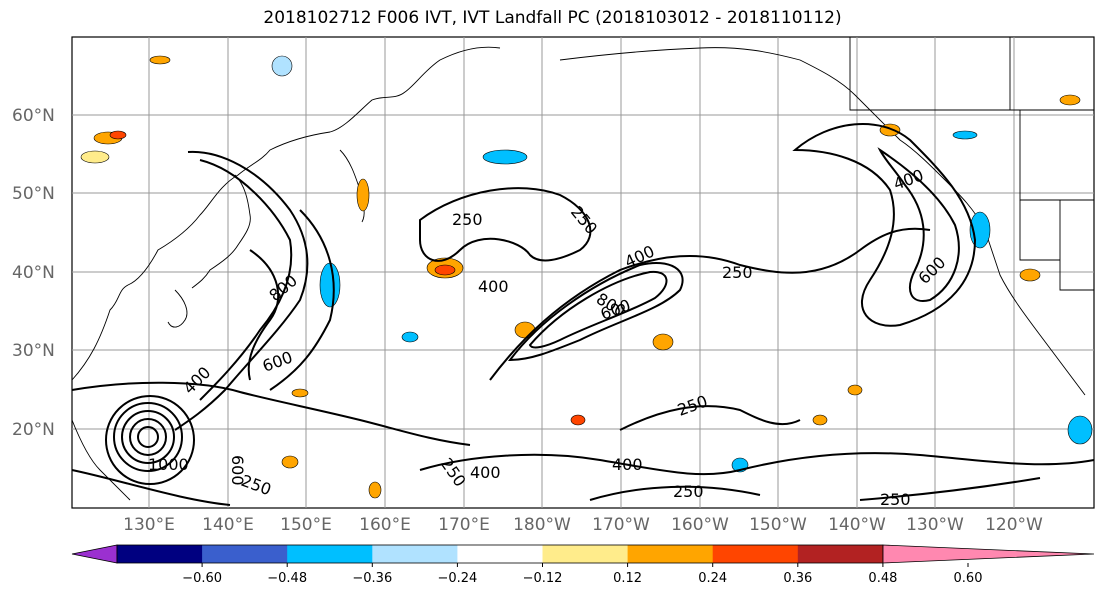 This screenshot has width=1105, height=601. What do you see at coordinates (700, 525) in the screenshot?
I see `lon-label: 160°W` at bounding box center [700, 525].